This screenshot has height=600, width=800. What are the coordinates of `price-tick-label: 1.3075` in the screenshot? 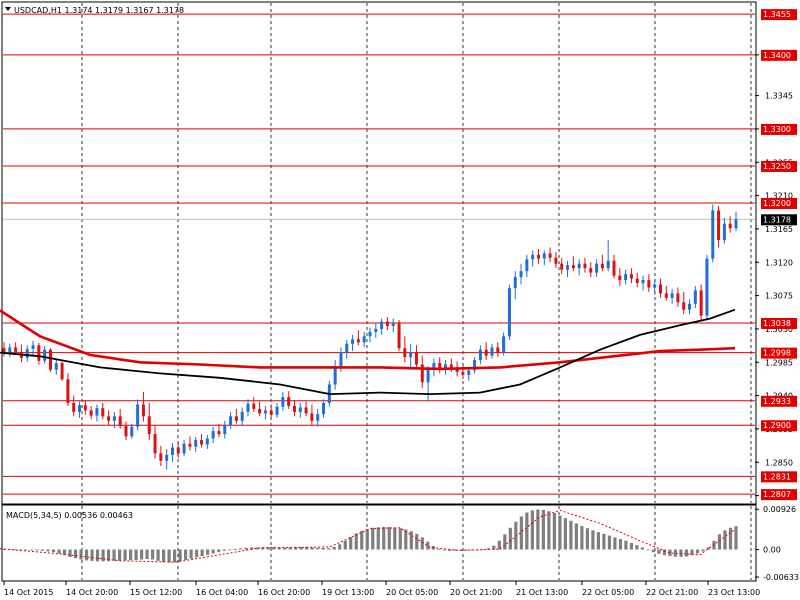 It's located at (779, 296).